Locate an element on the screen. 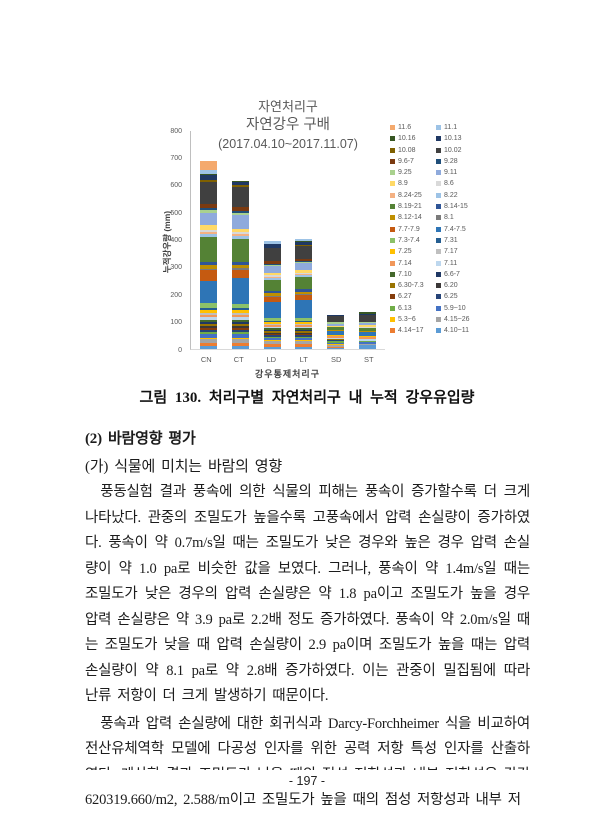  legend-label: 7.7-7.9 is located at coordinates (409, 229).